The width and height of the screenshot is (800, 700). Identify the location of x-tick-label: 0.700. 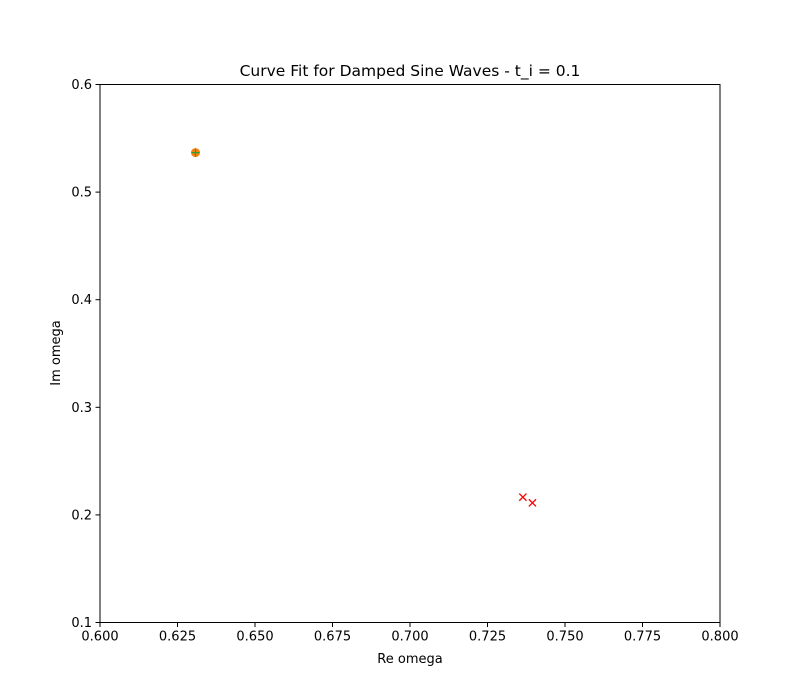
(409, 637).